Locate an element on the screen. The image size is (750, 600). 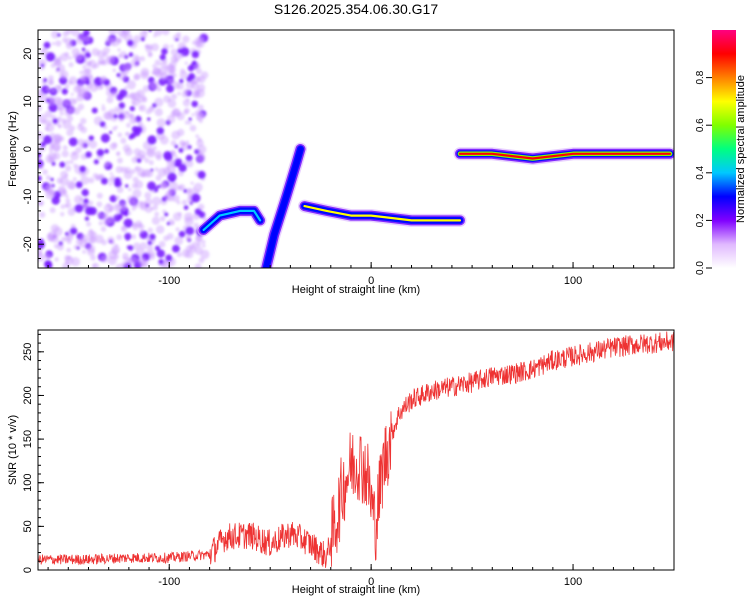
spectrogram-ylabel: Frequency (Hz) is located at coordinates (13, 149).